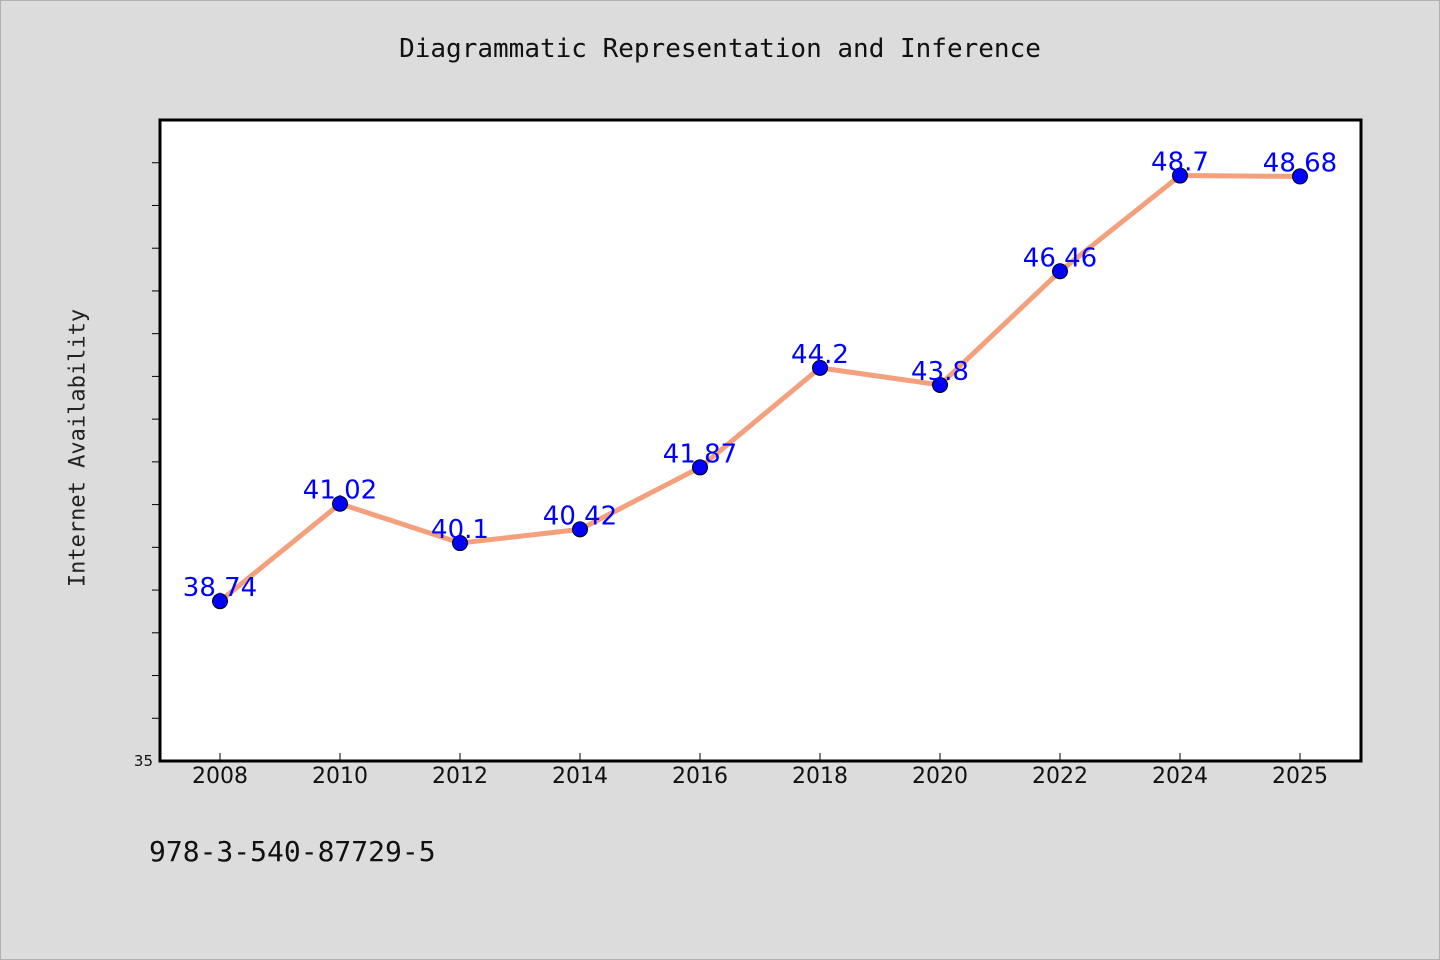 This screenshot has width=1440, height=960. What do you see at coordinates (292, 851) in the screenshot?
I see `isbn-text: 978-3-540-87729-5` at bounding box center [292, 851].